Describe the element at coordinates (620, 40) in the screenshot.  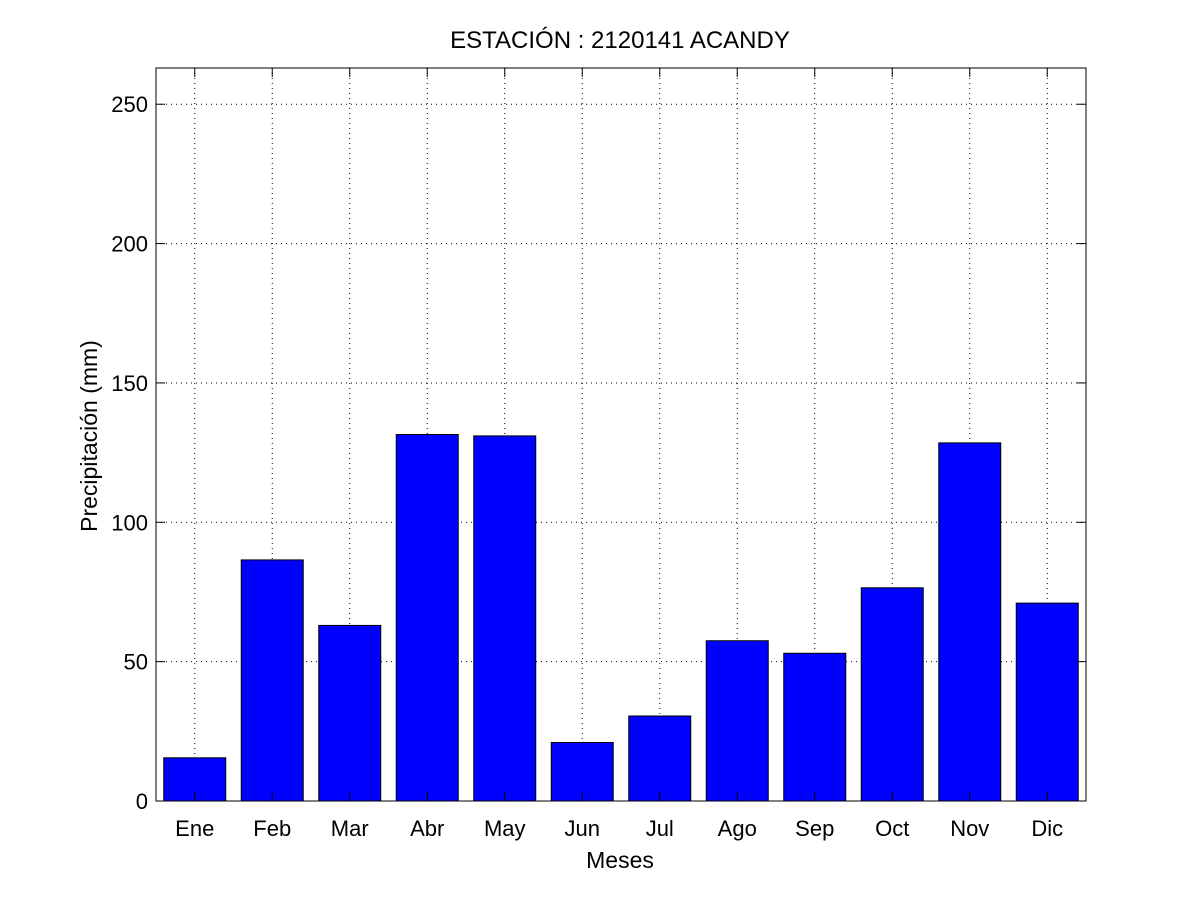
I see `chart-title: ESTACIÓN : 2120141 ACANDY` at that location.